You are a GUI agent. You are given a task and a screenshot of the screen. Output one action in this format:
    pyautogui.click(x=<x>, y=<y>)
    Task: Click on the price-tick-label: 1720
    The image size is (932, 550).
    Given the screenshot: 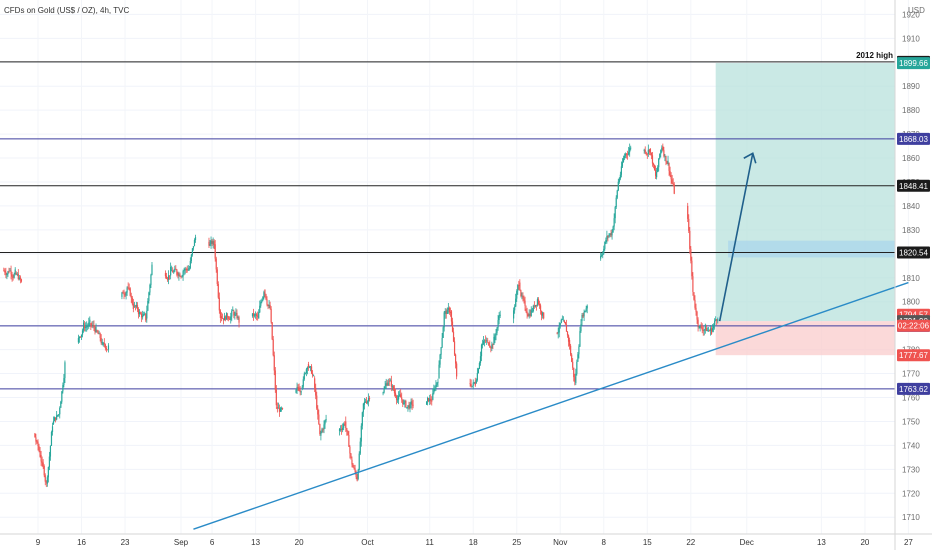 What is the action you would take?
    pyautogui.click(x=911, y=493)
    